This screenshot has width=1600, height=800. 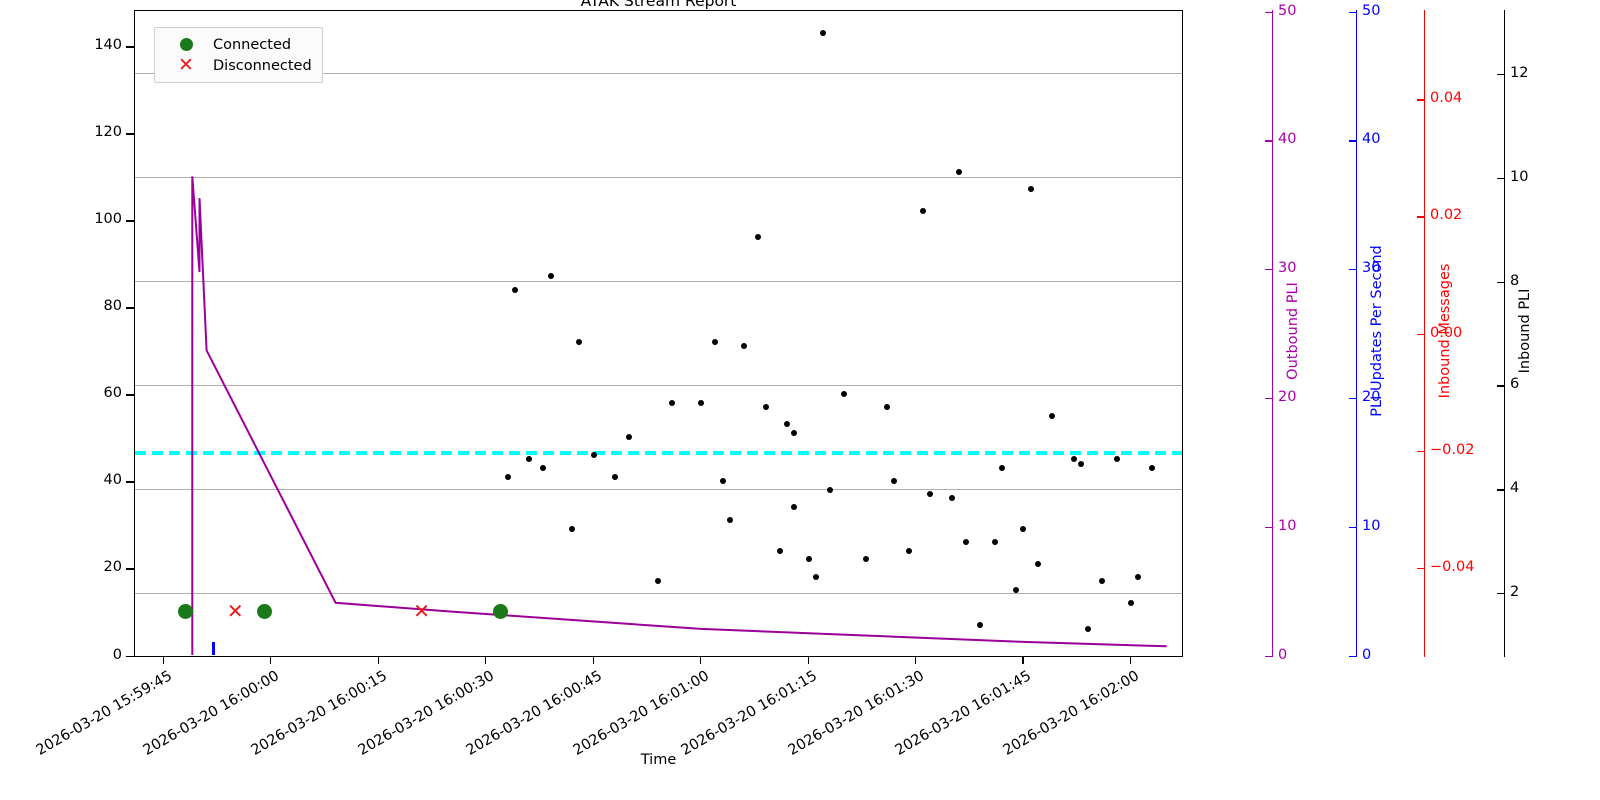 What do you see at coordinates (112, 393) in the screenshot?
I see `y-axis-tick-label: 60` at bounding box center [112, 393].